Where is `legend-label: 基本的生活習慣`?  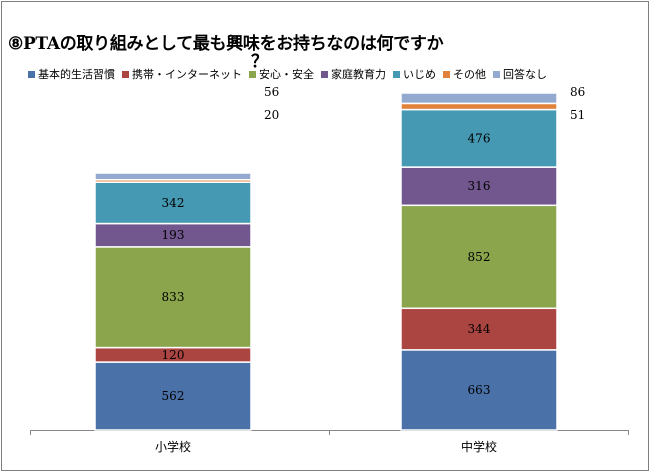 legend-label: 基本的生活習慣 is located at coordinates (76, 74).